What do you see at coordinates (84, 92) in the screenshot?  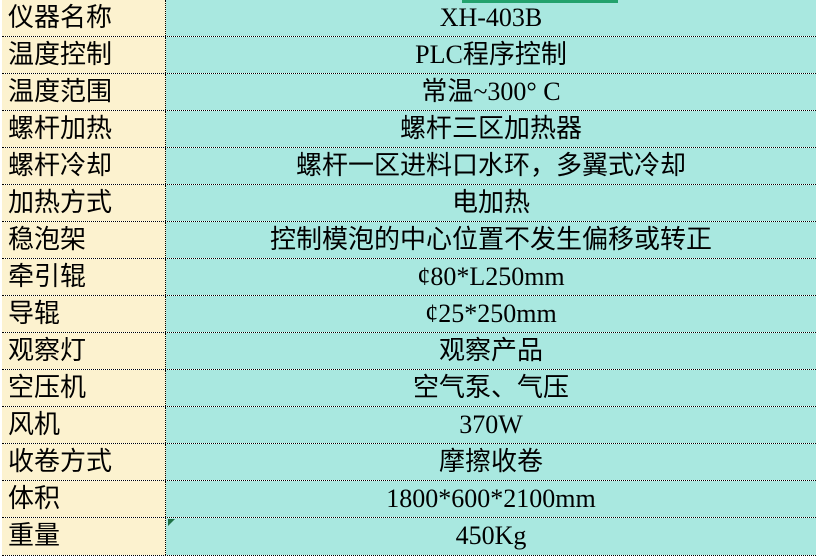 I see `row-label-cell: 温度范围` at bounding box center [84, 92].